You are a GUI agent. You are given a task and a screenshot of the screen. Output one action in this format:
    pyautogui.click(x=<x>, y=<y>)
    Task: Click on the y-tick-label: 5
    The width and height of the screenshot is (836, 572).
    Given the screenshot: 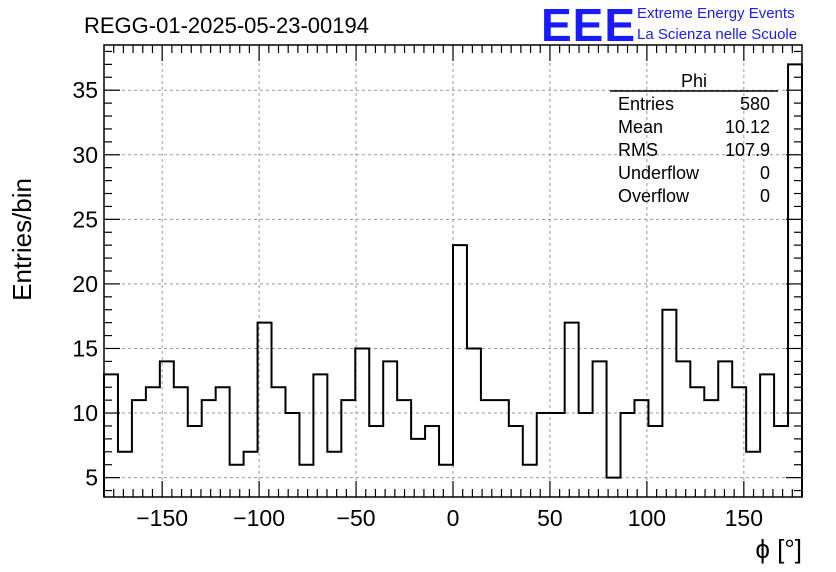 What is the action you would take?
    pyautogui.click(x=91, y=478)
    